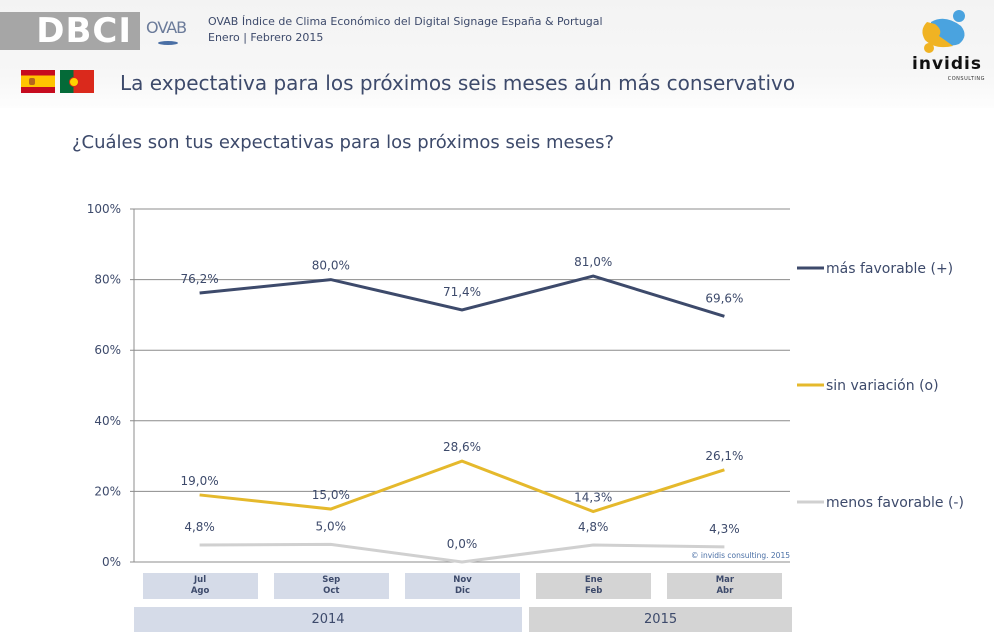 The width and height of the screenshot is (994, 644). Describe the element at coordinates (200, 279) in the screenshot. I see `data-label: 76,2%` at that location.